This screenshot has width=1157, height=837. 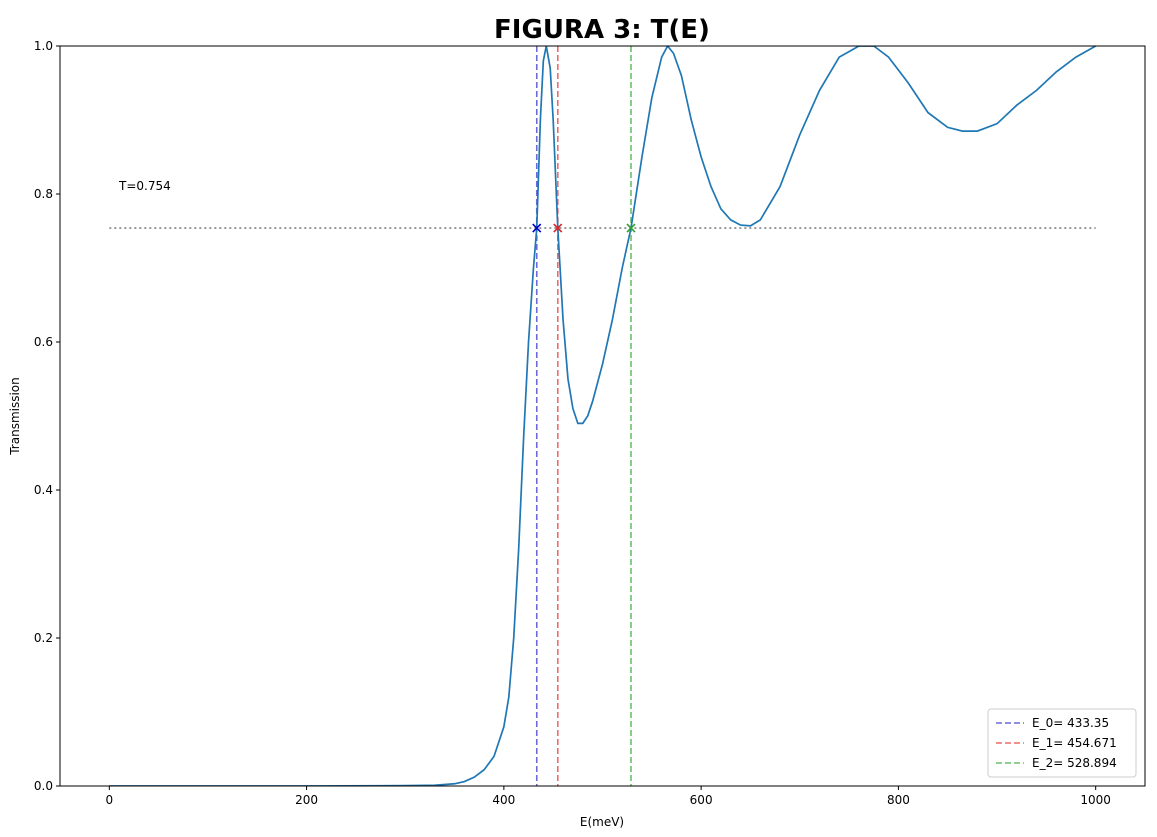 I want to click on legend-label-1: E_1= 454.671, so click(x=1074, y=743).